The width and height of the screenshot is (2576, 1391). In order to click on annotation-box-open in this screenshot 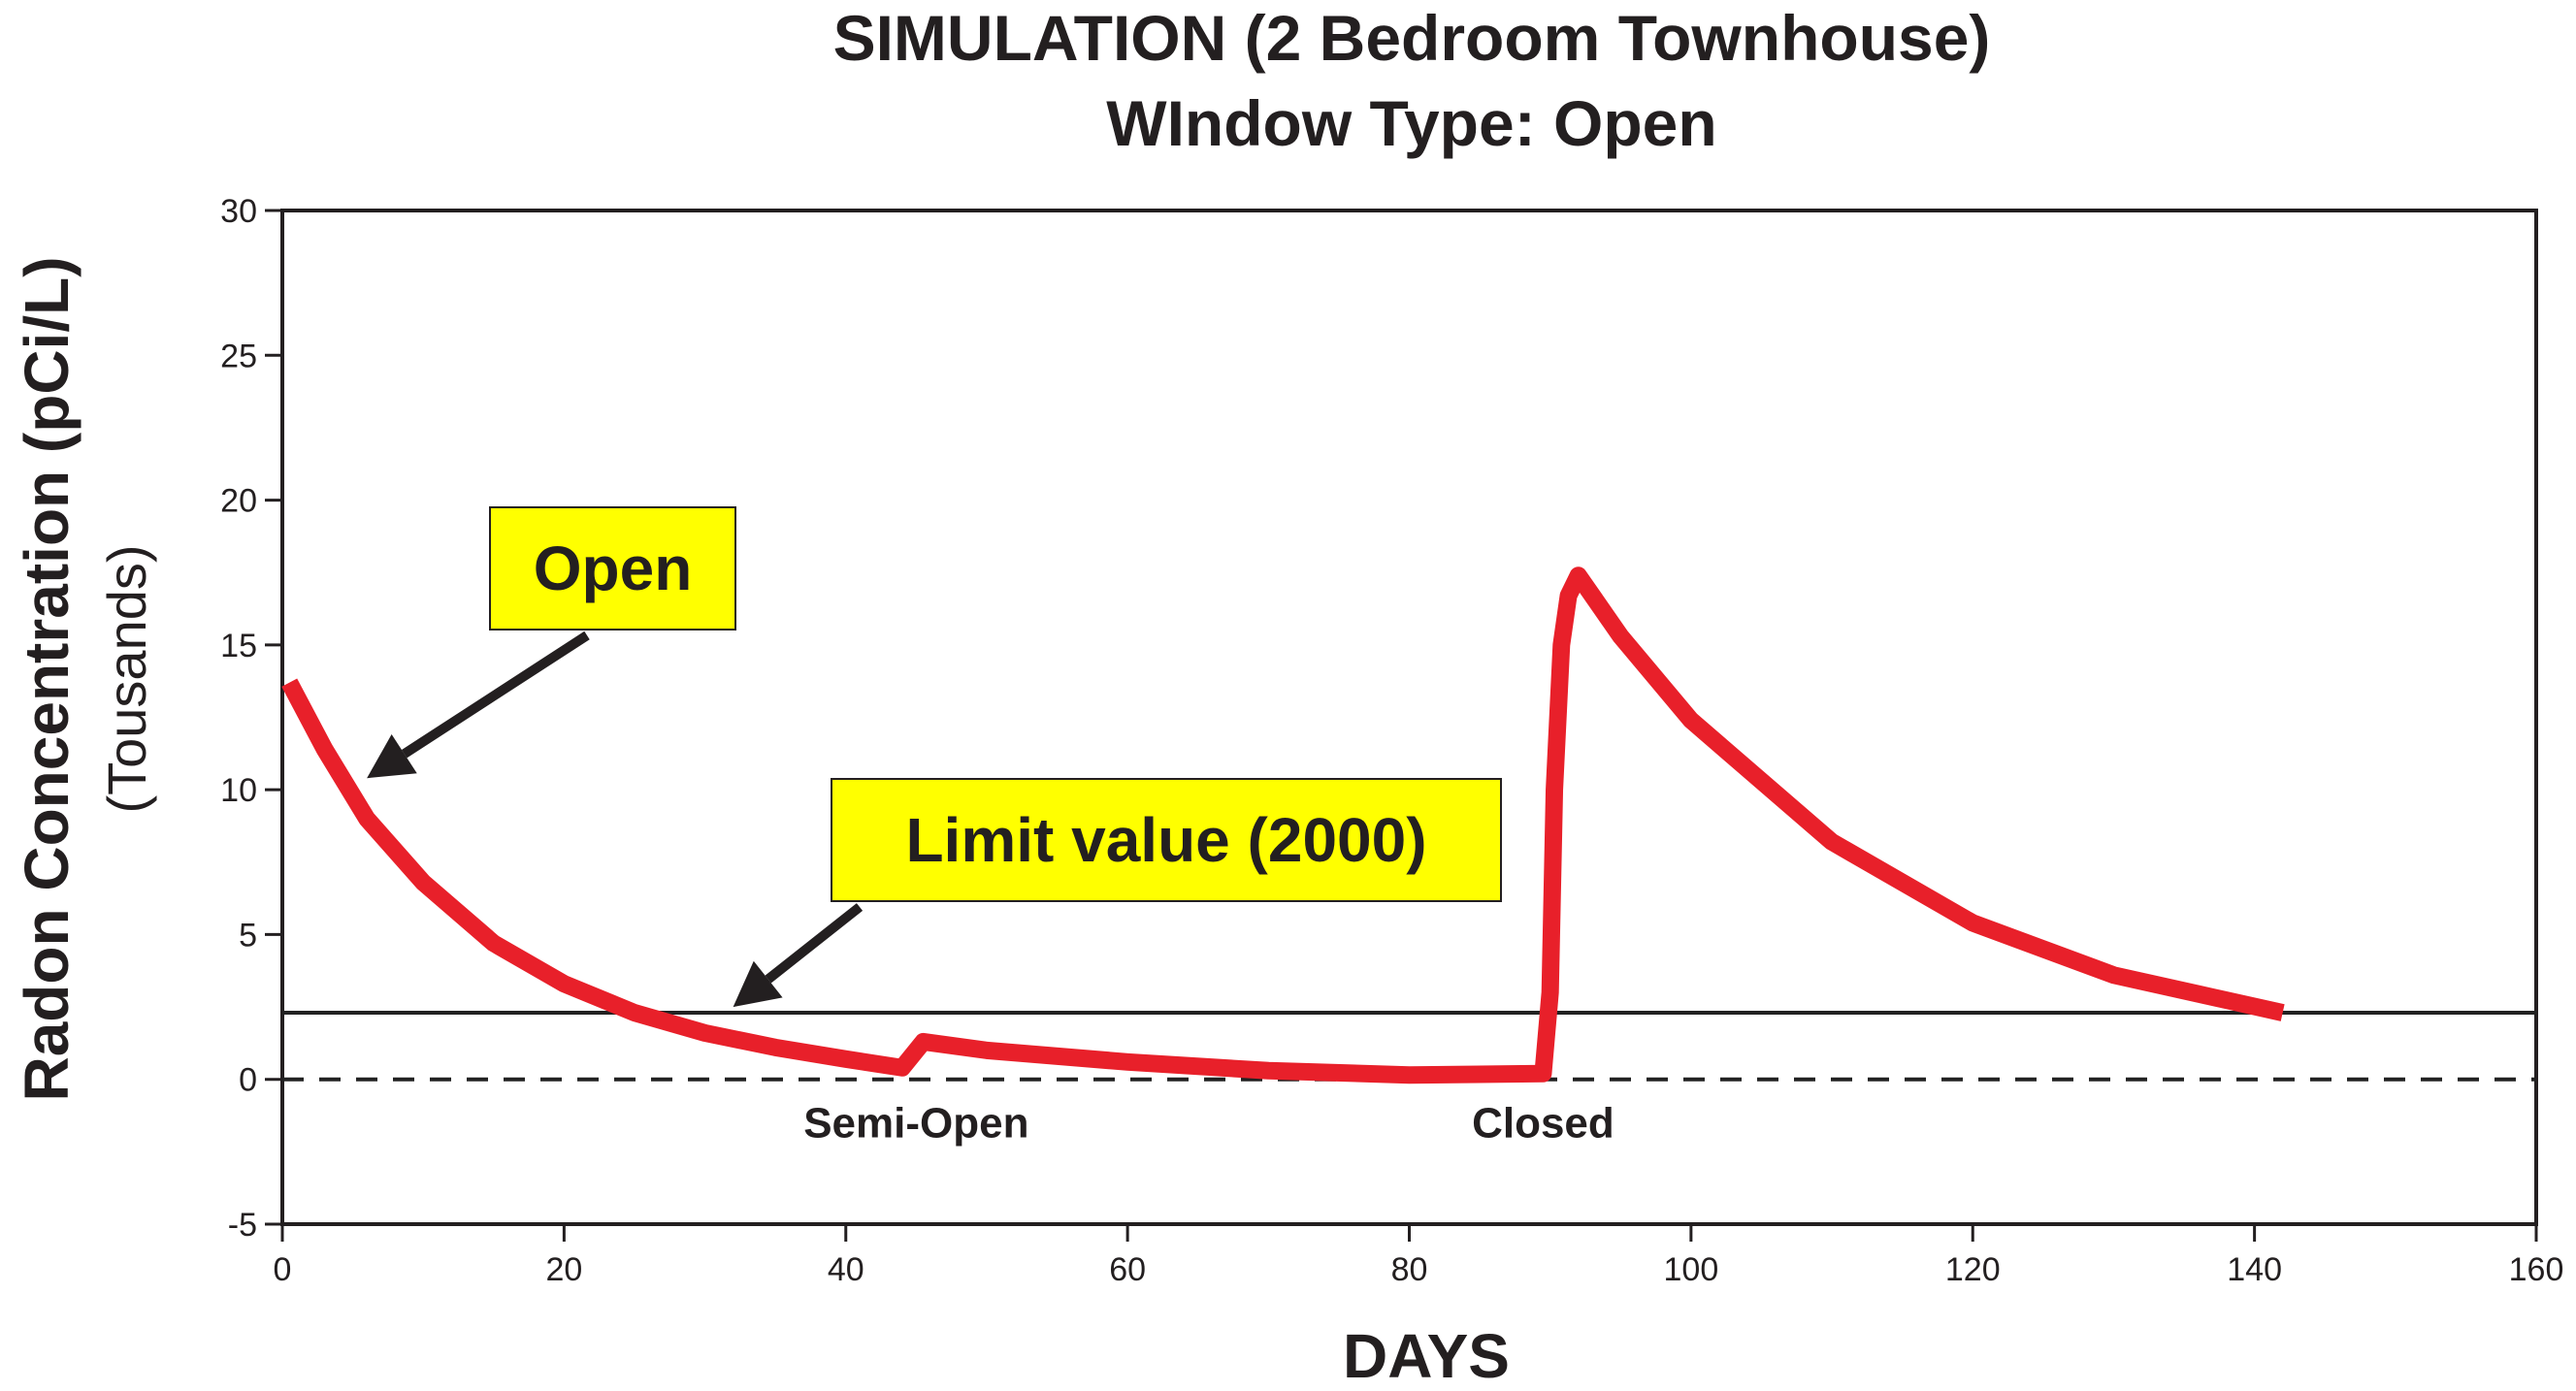, I will do `click(612, 568)`.